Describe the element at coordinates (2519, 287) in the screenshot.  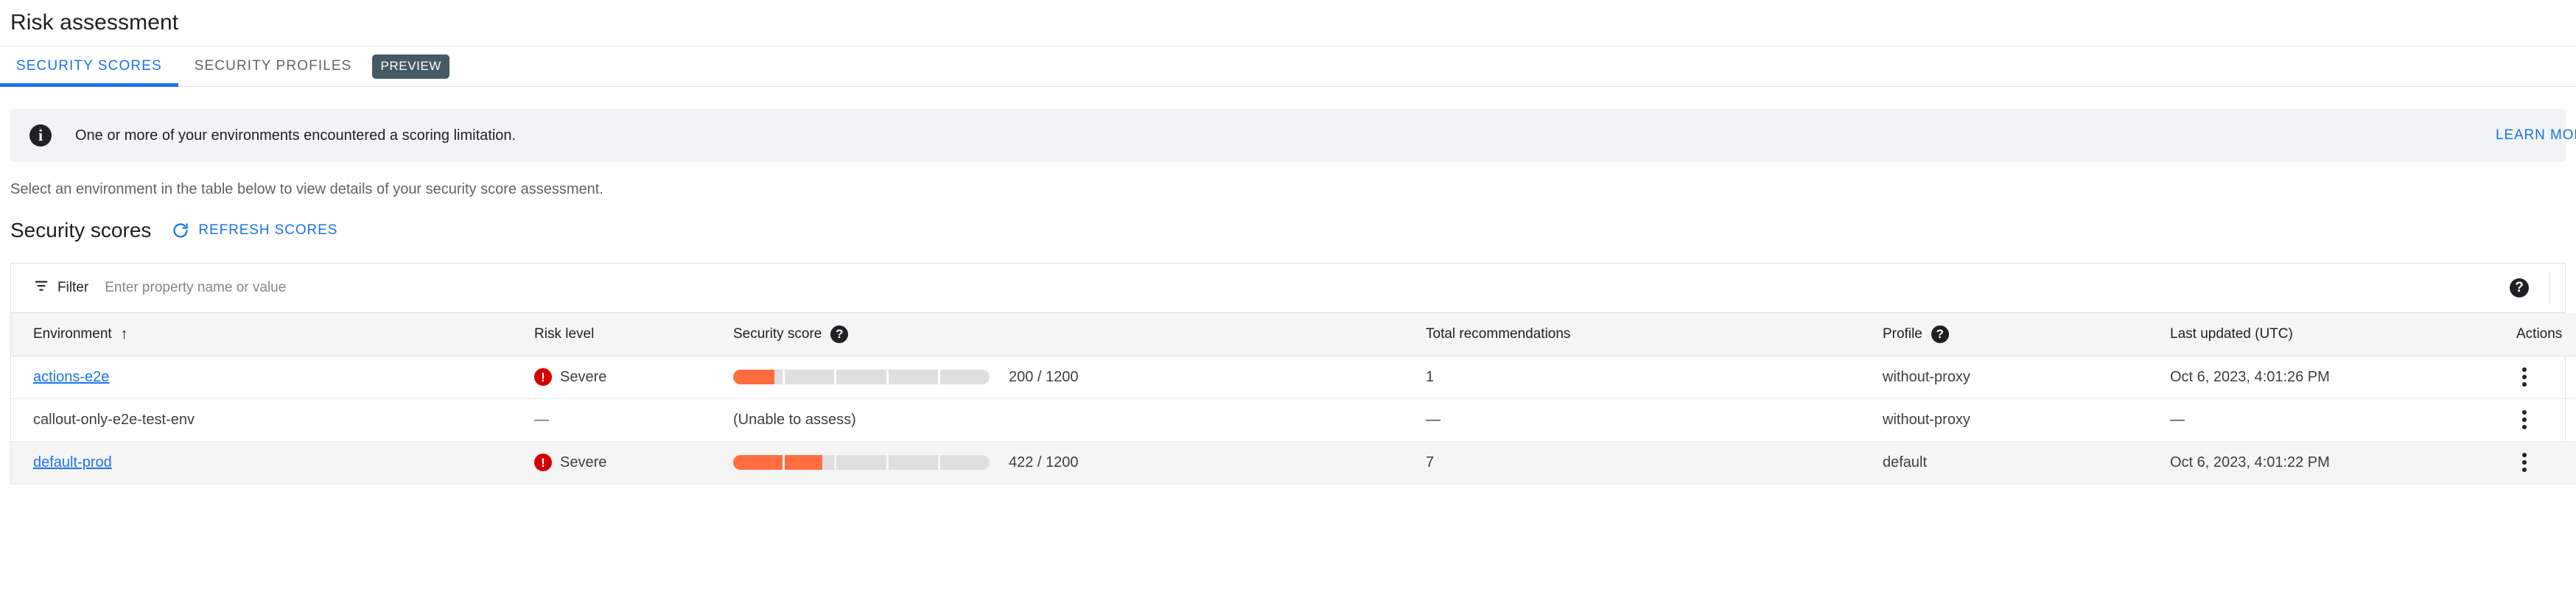
I see `help-icon: ?` at that location.